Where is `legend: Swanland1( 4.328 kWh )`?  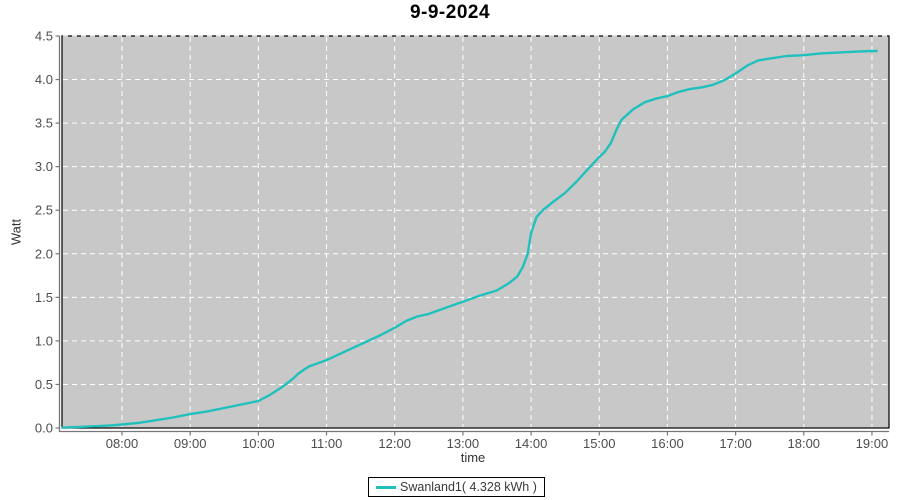
legend: Swanland1( 4.328 kWh ) is located at coordinates (456, 487).